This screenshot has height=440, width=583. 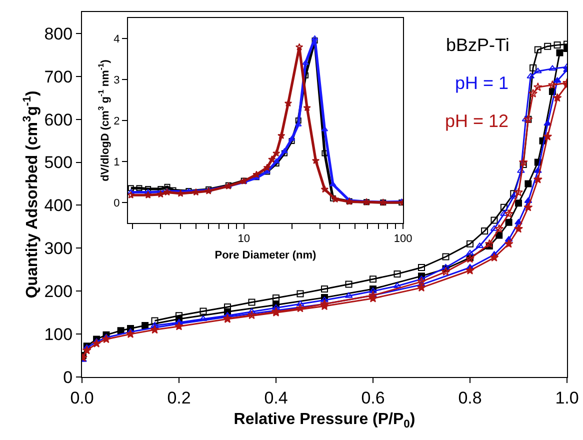 I want to click on text: pH = 1, so click(x=482, y=83).